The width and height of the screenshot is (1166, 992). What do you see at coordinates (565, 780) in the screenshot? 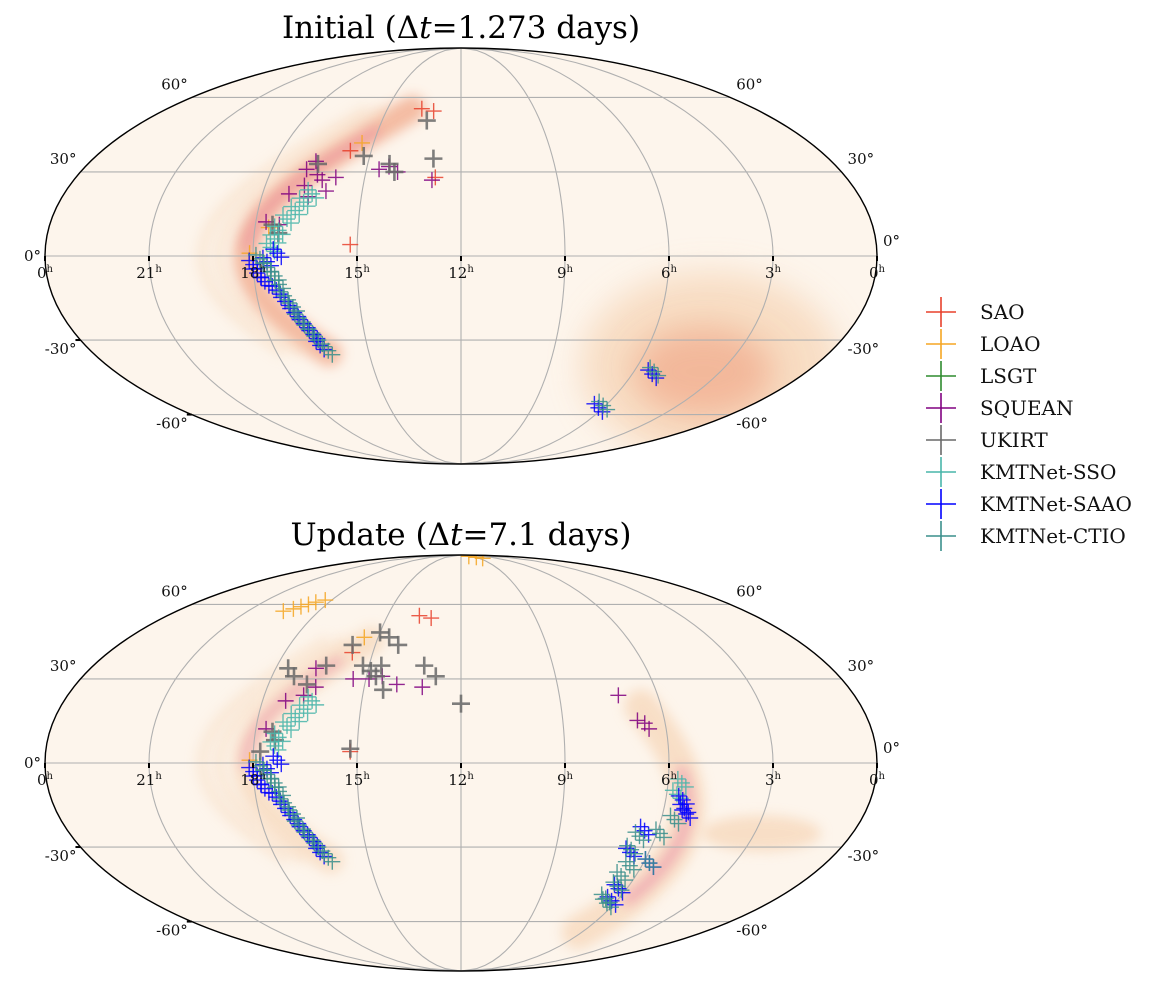
I see `ra-tick-label: 9h` at bounding box center [565, 780].